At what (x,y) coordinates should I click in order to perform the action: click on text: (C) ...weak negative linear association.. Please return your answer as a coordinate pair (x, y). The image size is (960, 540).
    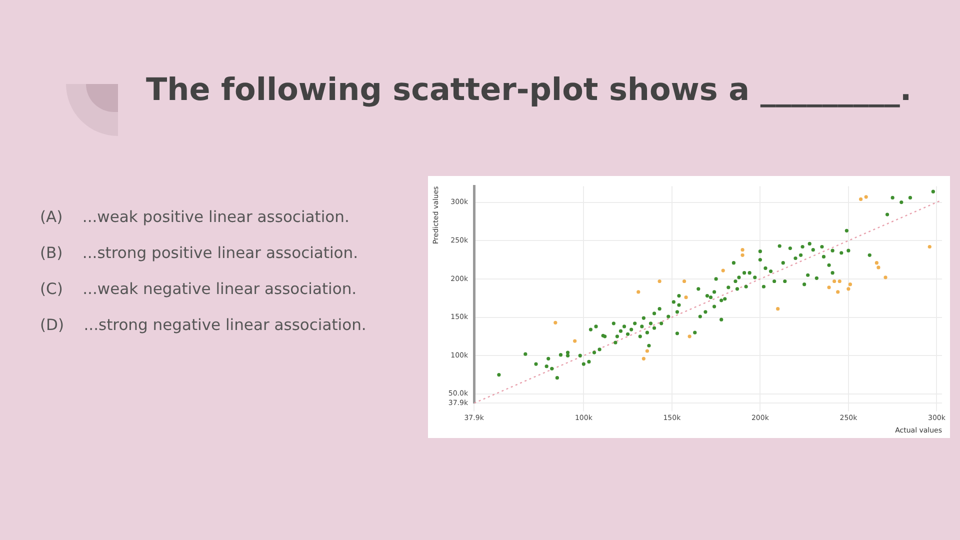
    Looking at the image, I should click on (198, 289).